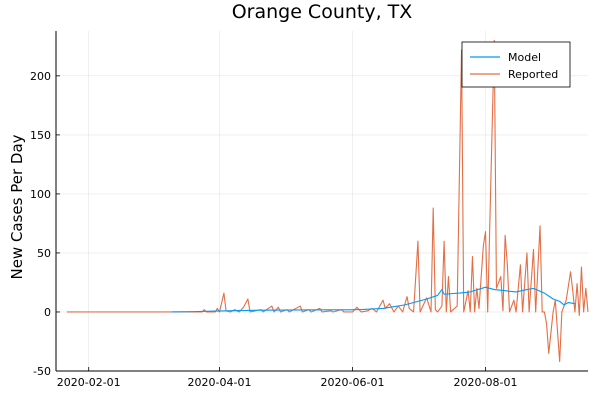 The width and height of the screenshot is (600, 400). What do you see at coordinates (40, 194) in the screenshot?
I see `y-tick-label: 100` at bounding box center [40, 194].